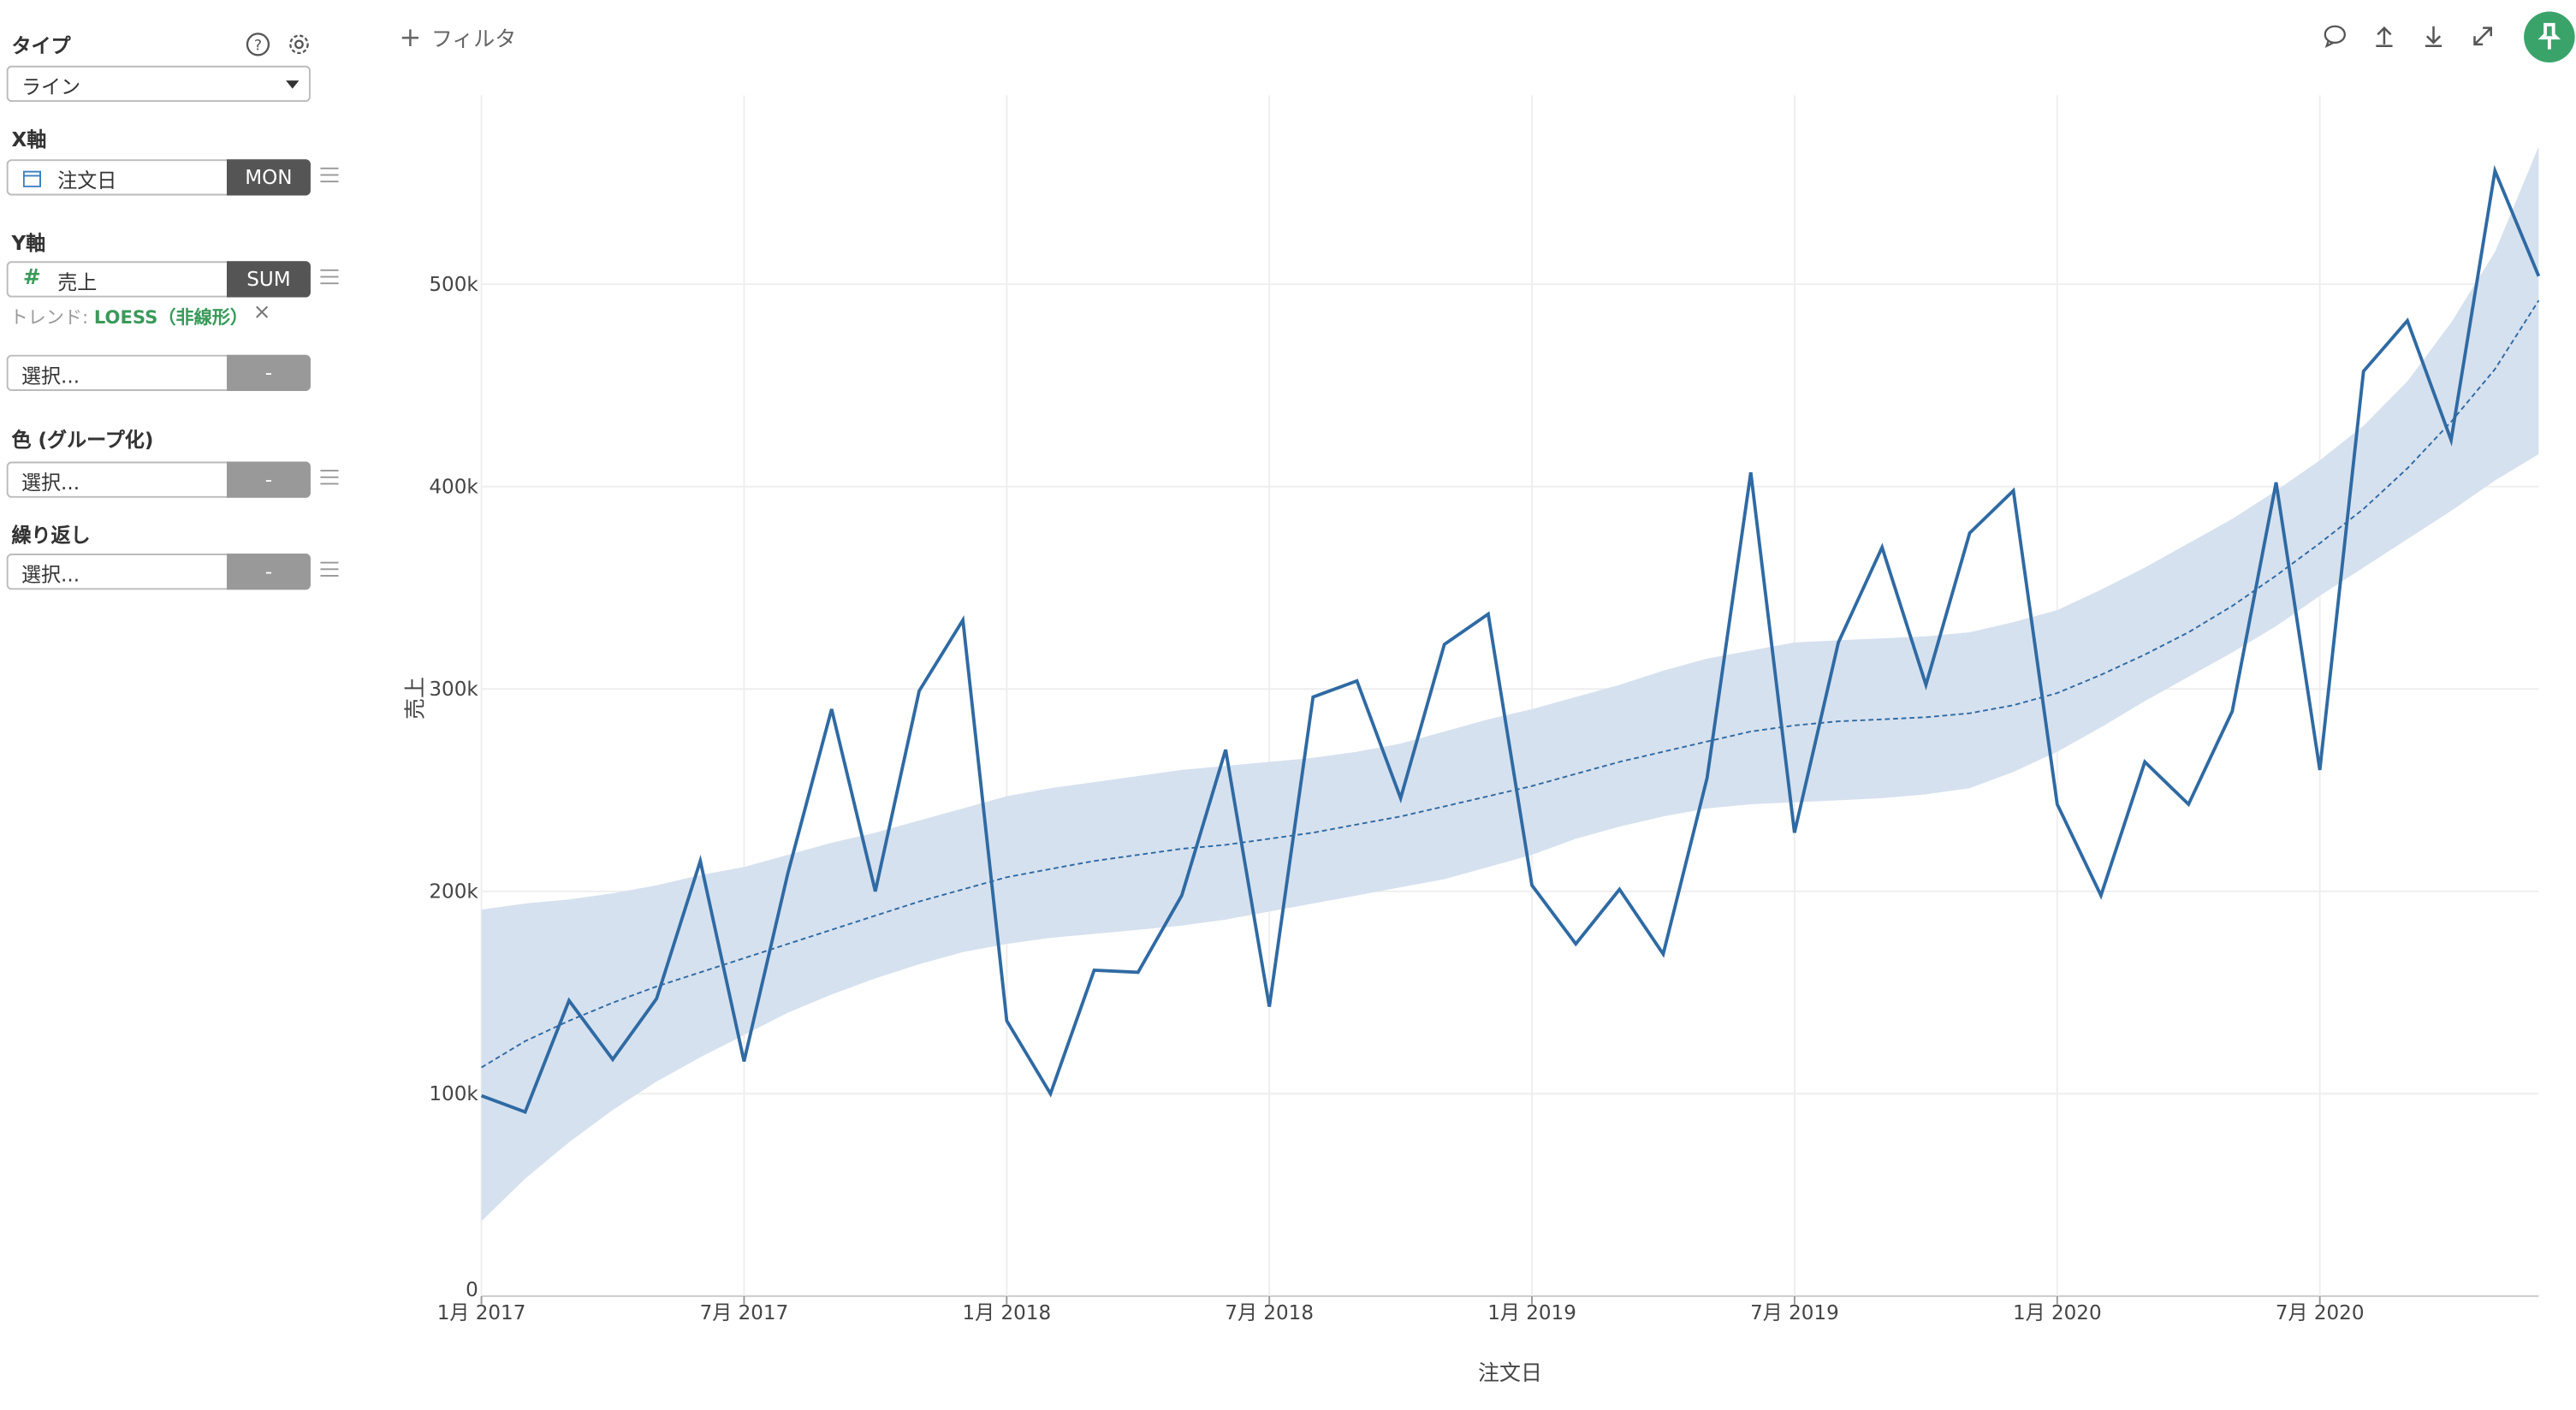 The image size is (2576, 1410). What do you see at coordinates (453, 487) in the screenshot?
I see `y-tick-label: 400k` at bounding box center [453, 487].